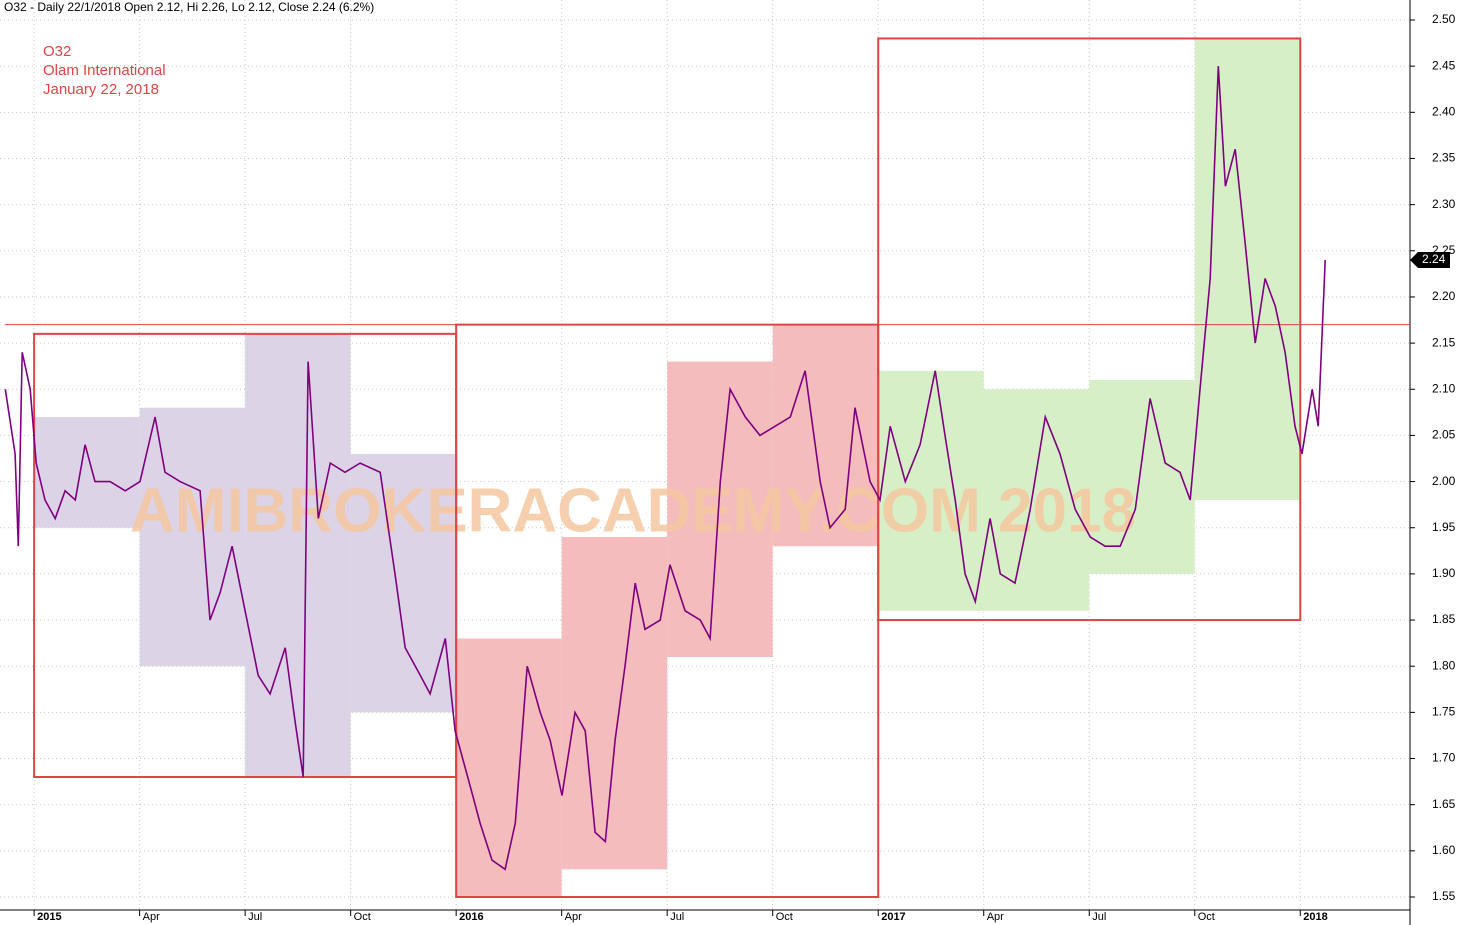  I want to click on annotation: O32, so click(57, 51).